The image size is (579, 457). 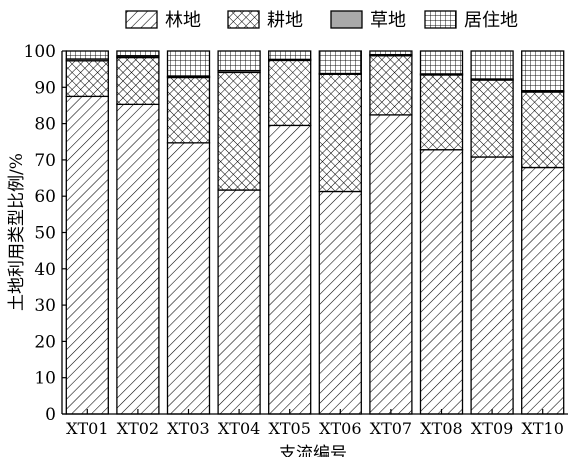 What do you see at coordinates (50, 415) in the screenshot?
I see `y-tick-label: 0` at bounding box center [50, 415].